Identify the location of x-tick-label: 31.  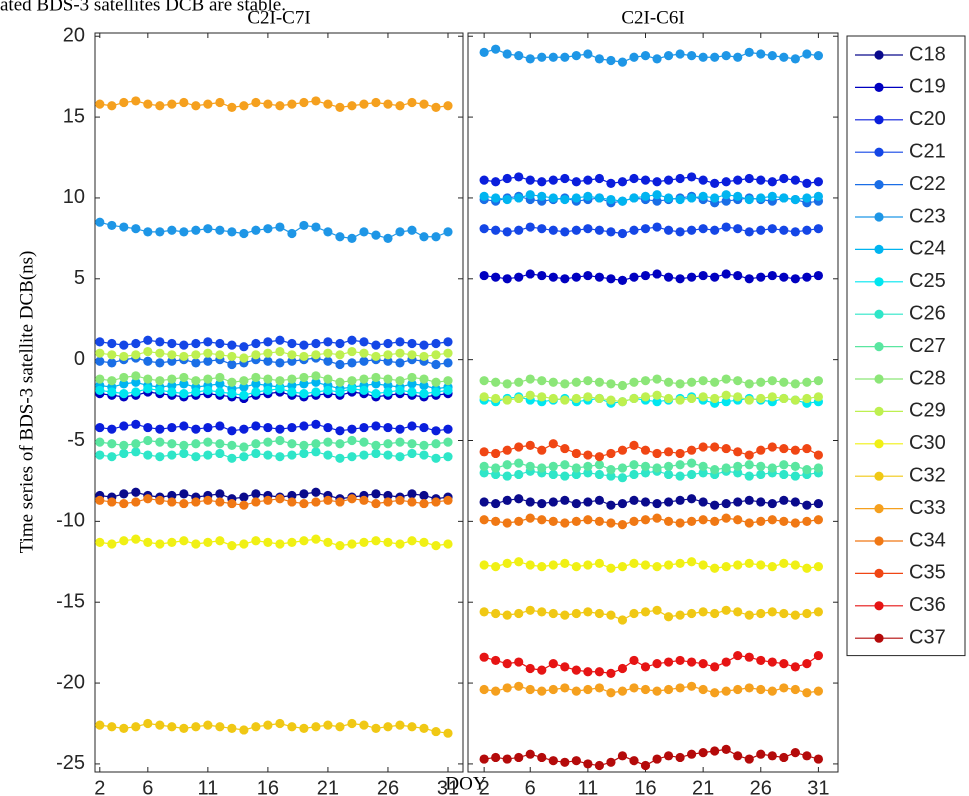
(818, 786).